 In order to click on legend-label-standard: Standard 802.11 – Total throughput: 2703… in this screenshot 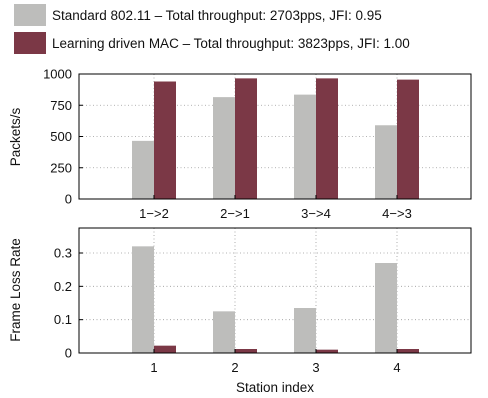, I will do `click(217, 15)`.